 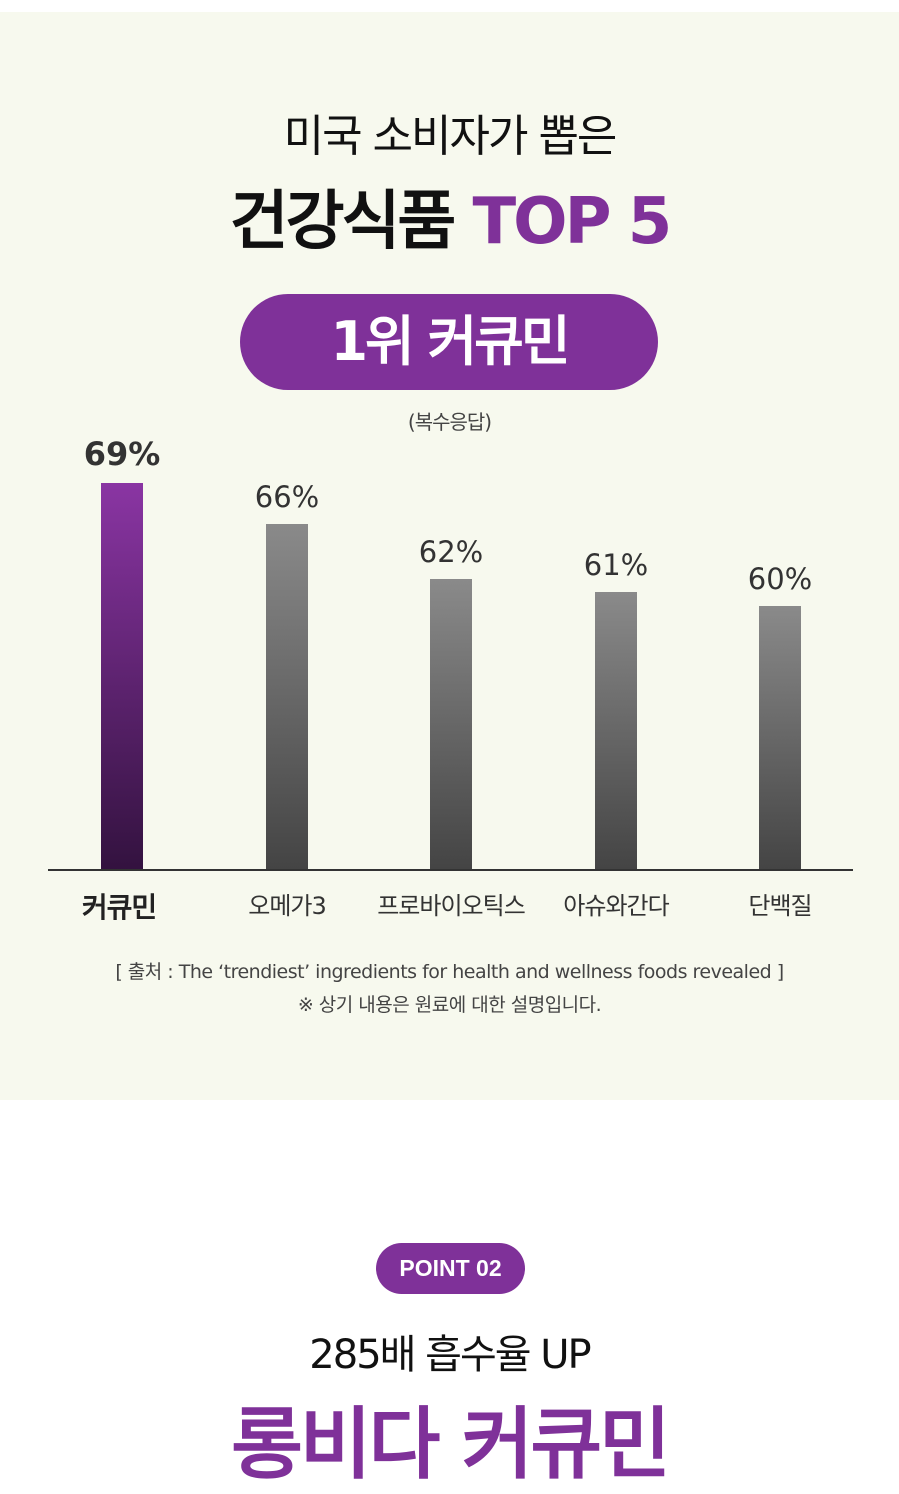 I want to click on data-label: 62%, so click(x=451, y=551).